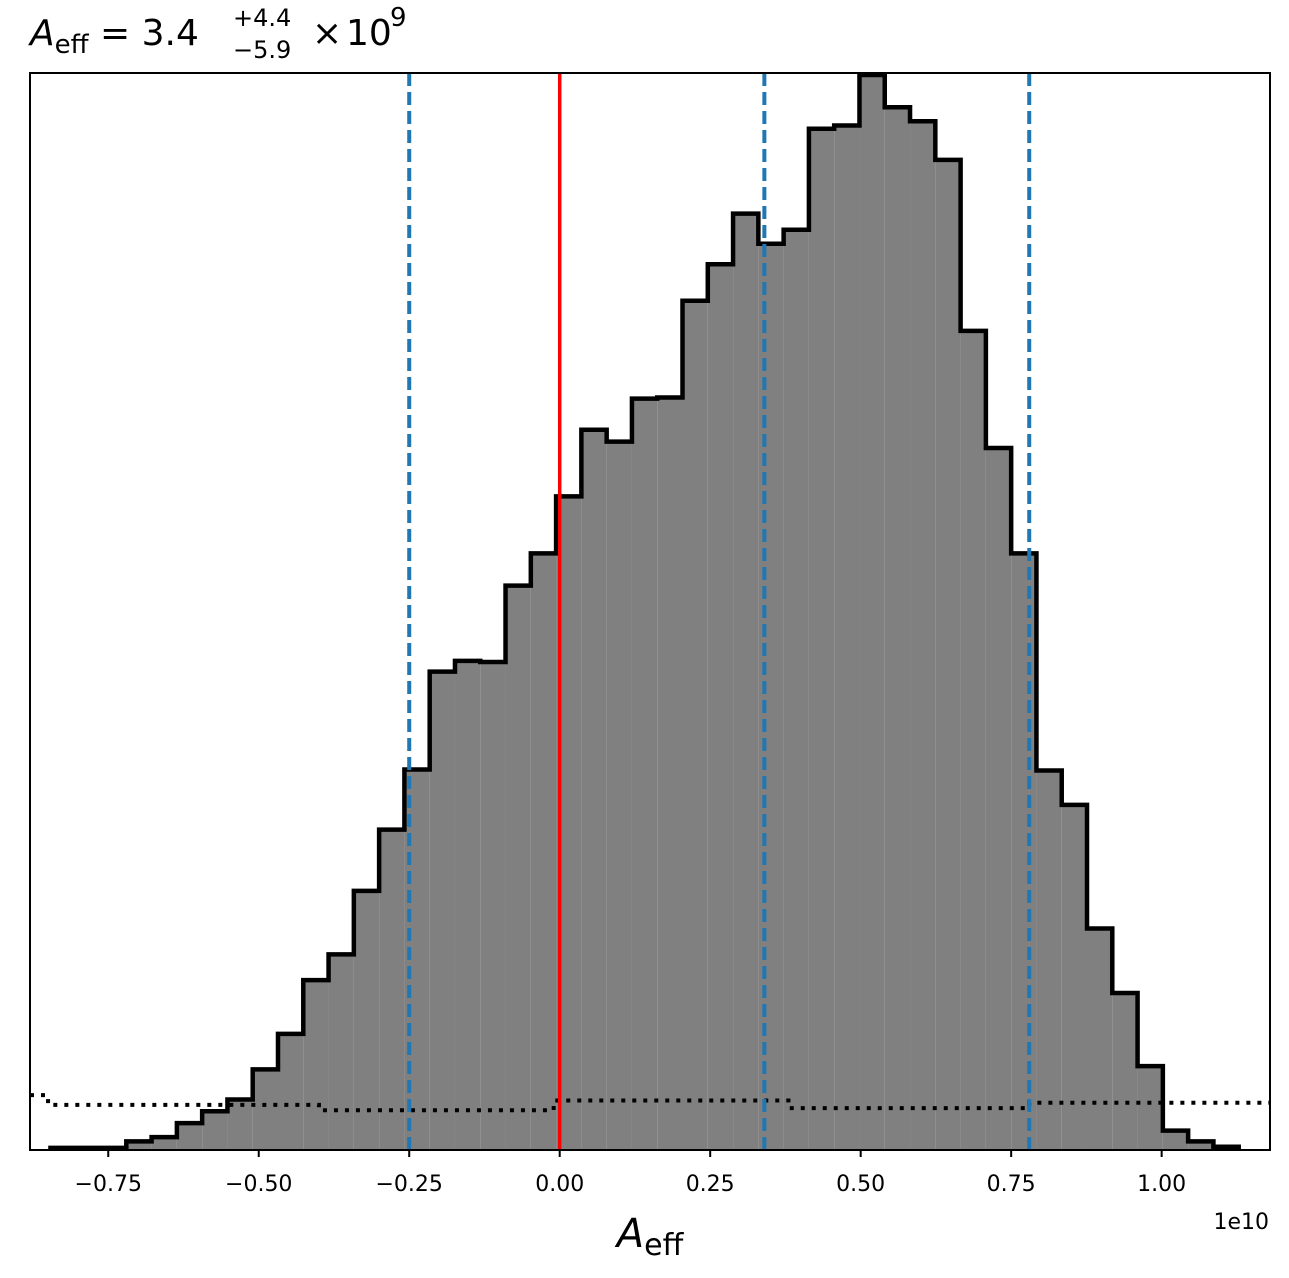  I want to click on x-tick-label: −0.50, so click(258, 1184).